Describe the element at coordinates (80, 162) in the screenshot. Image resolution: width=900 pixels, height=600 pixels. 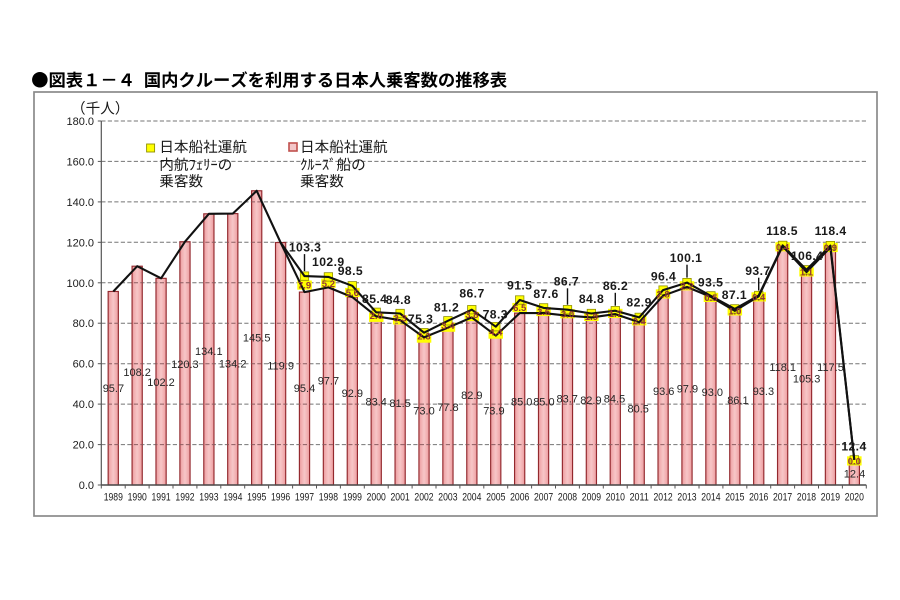
I see `svg-text: 160.0` at that location.